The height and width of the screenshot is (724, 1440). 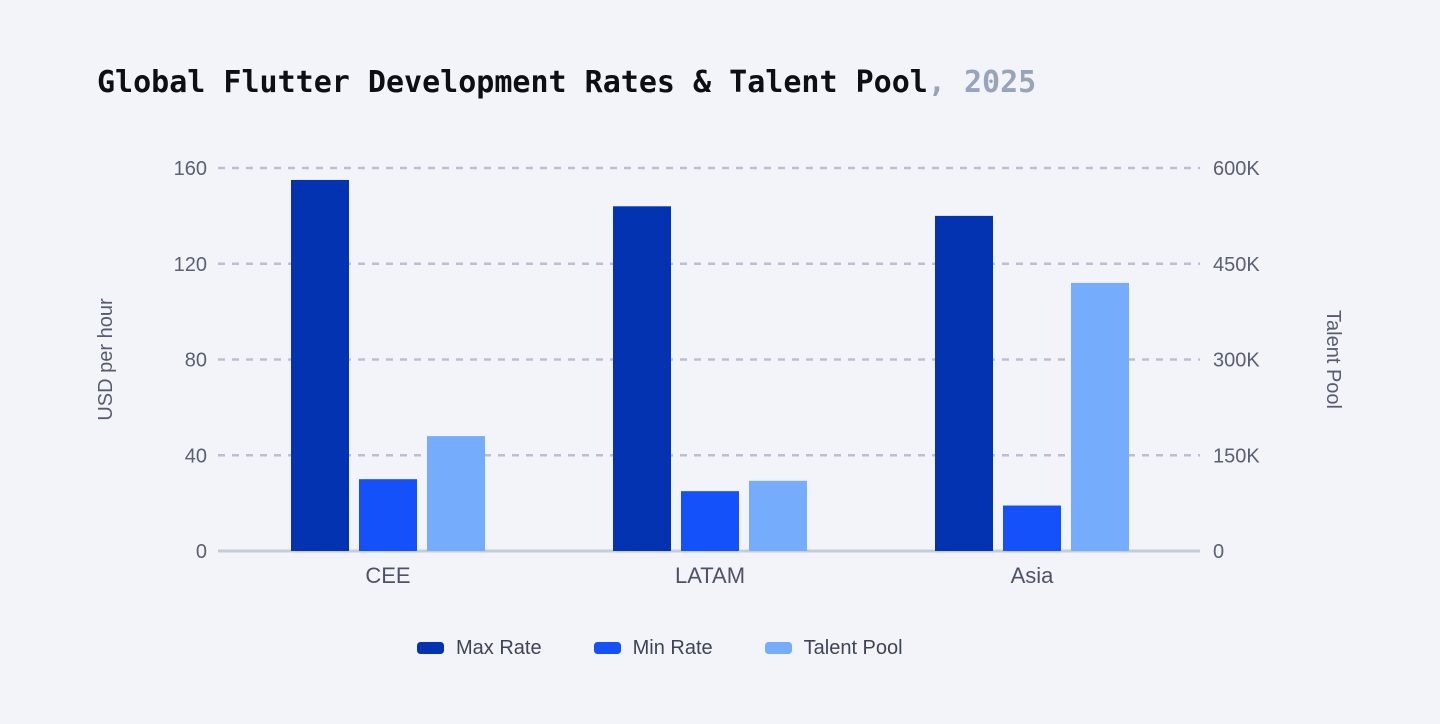 I want to click on legend-item-max-rate: Max Rate, so click(x=479, y=648).